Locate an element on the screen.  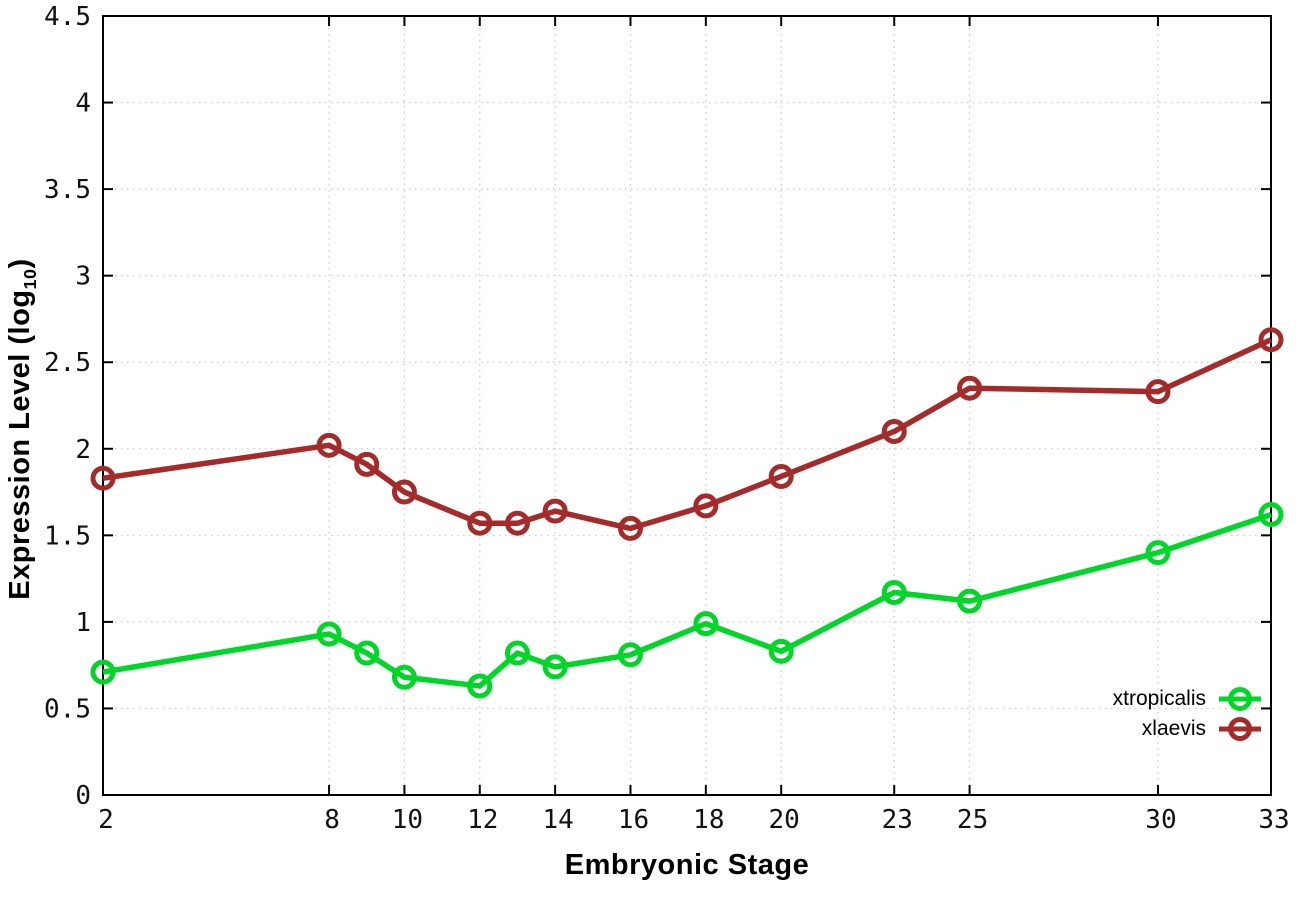
x-tick-label: 16 is located at coordinates (633, 820).